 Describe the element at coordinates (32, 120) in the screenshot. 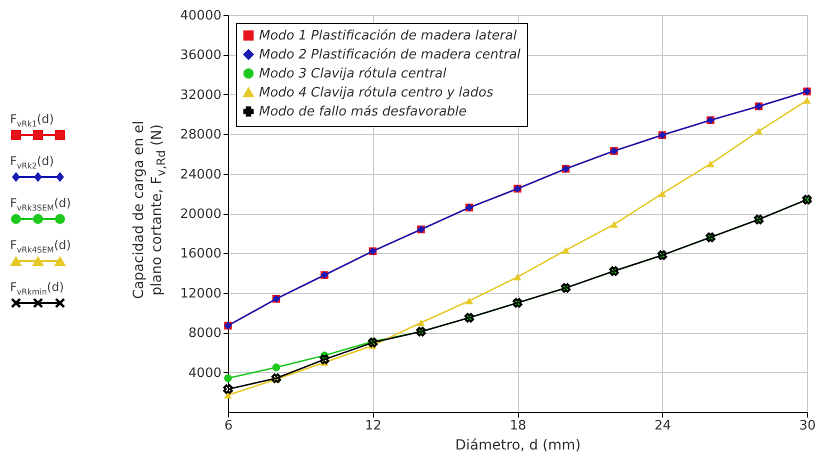

I see `text: F$_{vRk1}$(d)` at that location.